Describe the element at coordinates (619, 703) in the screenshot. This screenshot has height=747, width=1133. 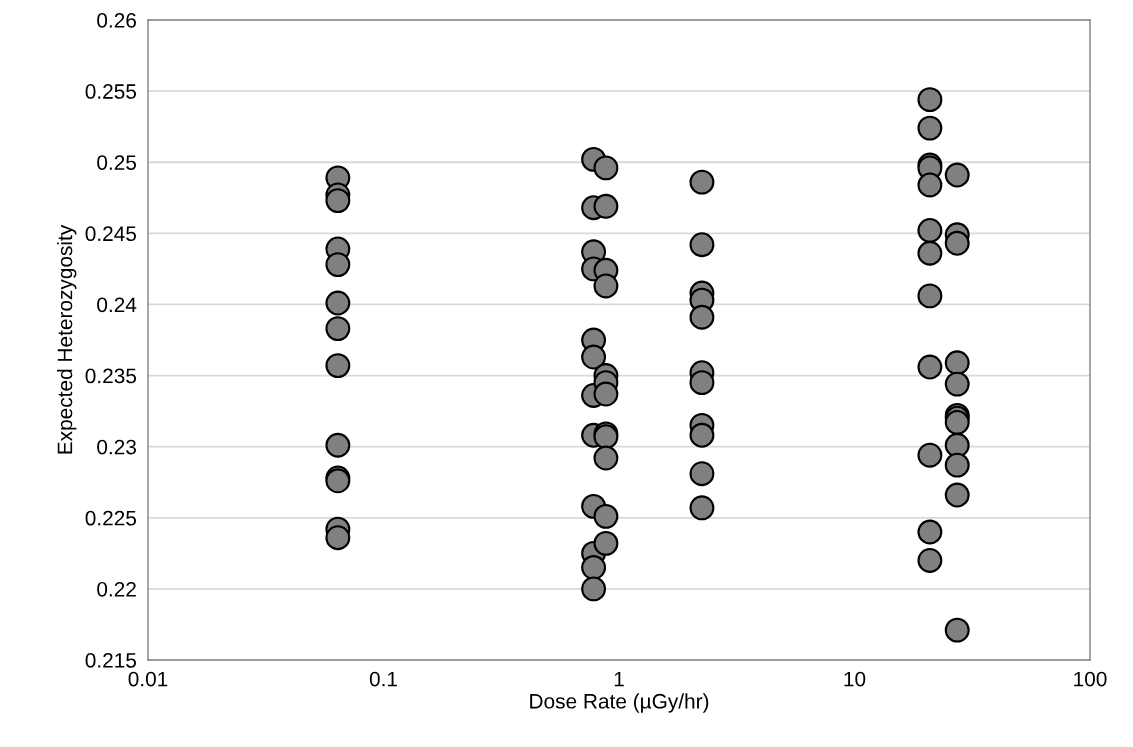
I see `x-axis-title: Dose Rate (µGy/hr)` at that location.